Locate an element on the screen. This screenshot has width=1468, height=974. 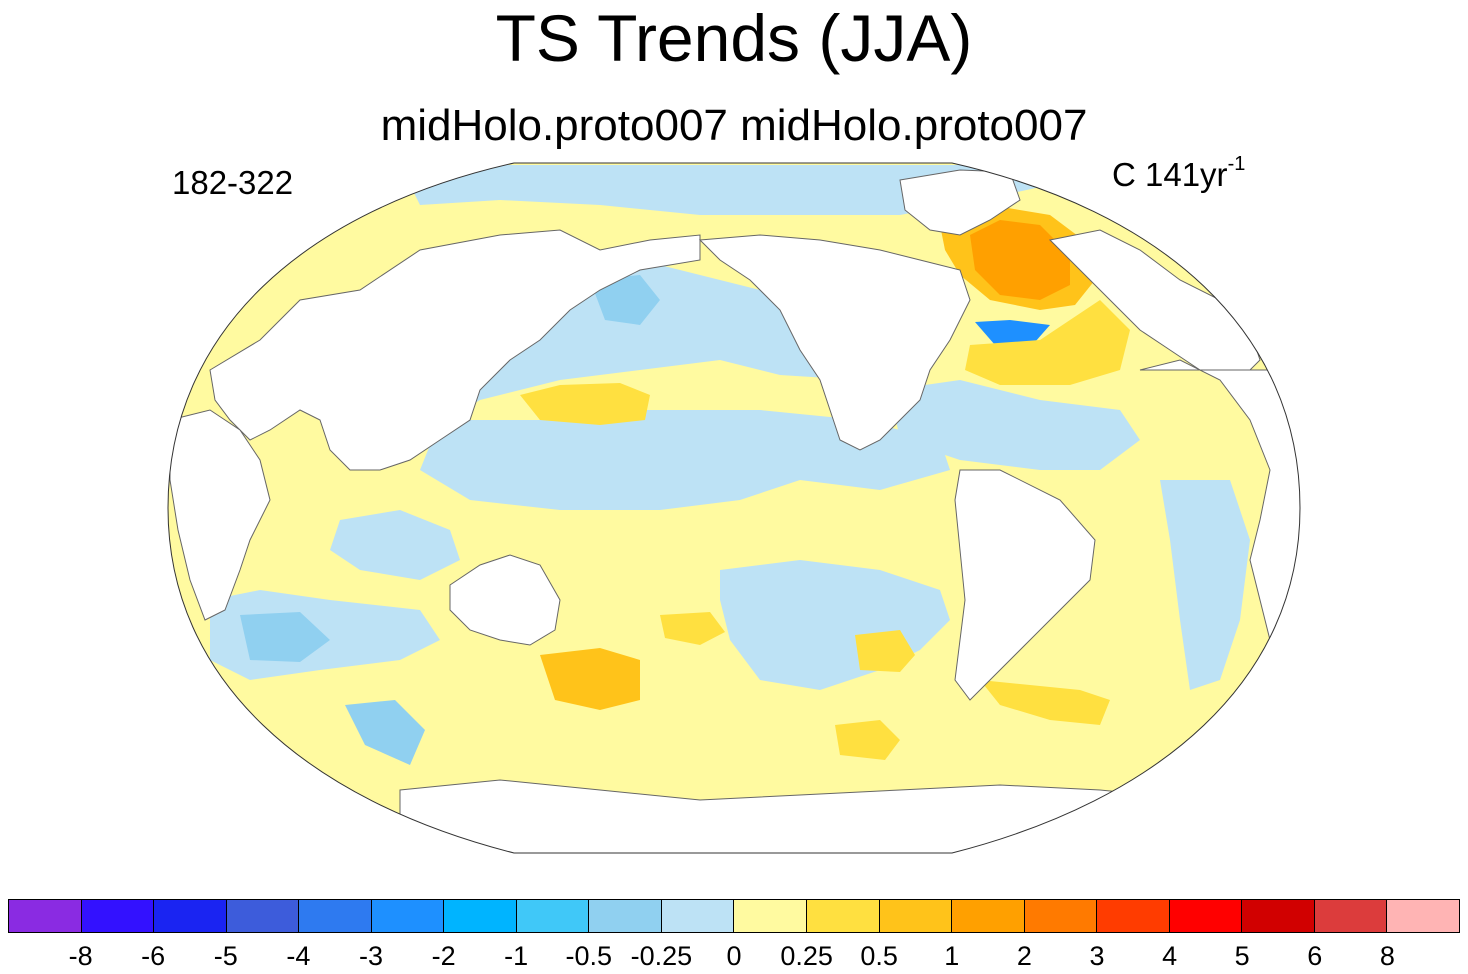
warm-anomaly-tasman is located at coordinates (590, 679).